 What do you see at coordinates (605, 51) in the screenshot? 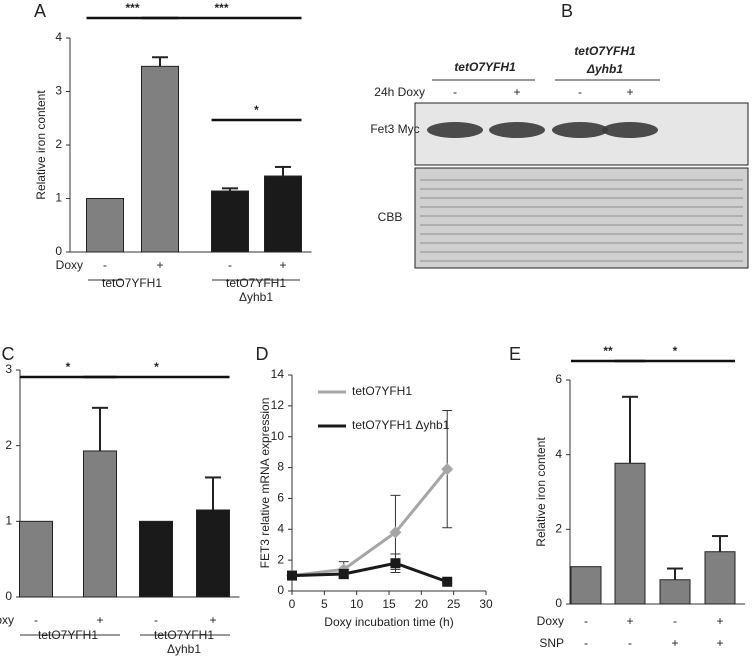
I see `strain-label: tetO7YFH1` at bounding box center [605, 51].